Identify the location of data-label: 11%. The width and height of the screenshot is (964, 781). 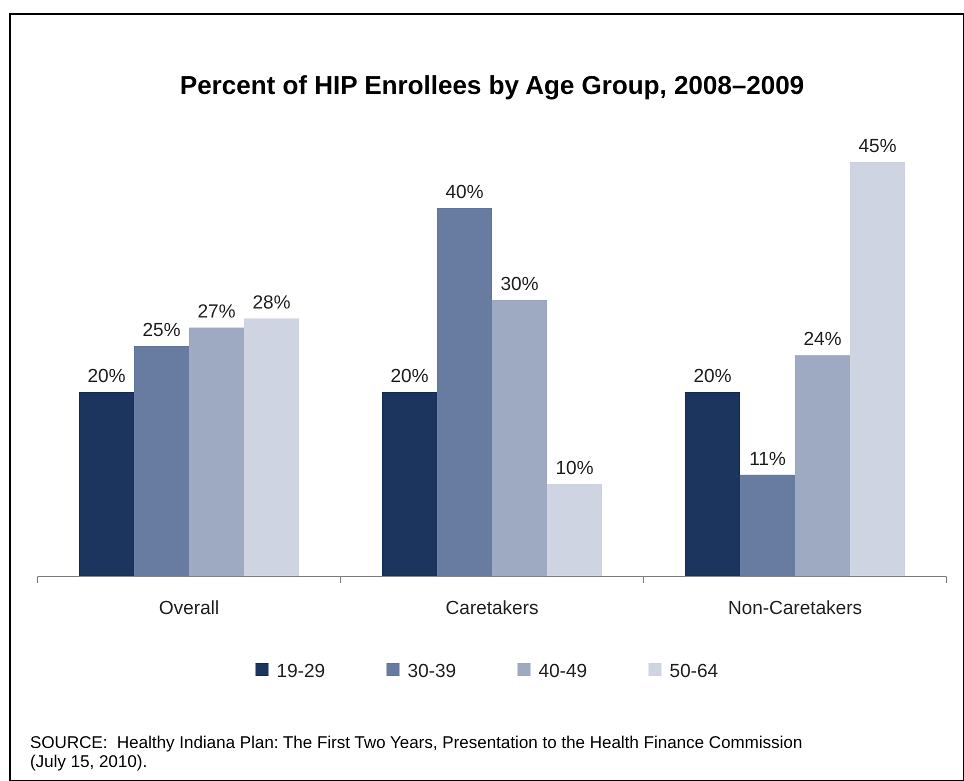
(767, 459).